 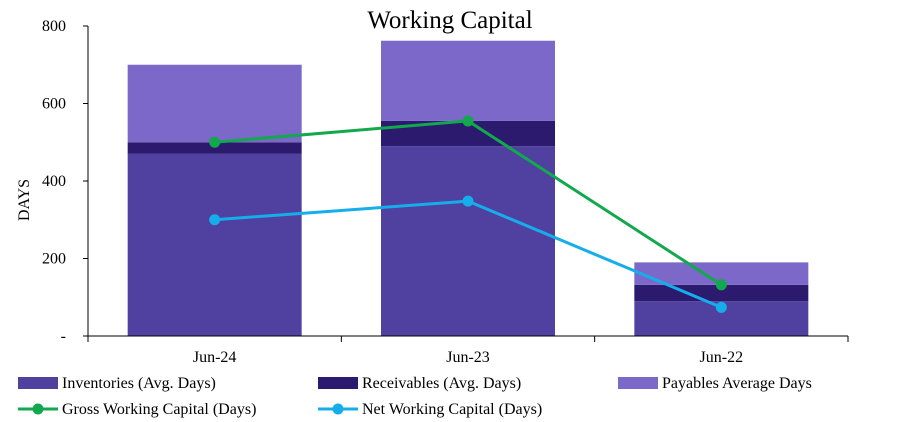 I want to click on x-tick-label: Jun-22, so click(x=722, y=357).